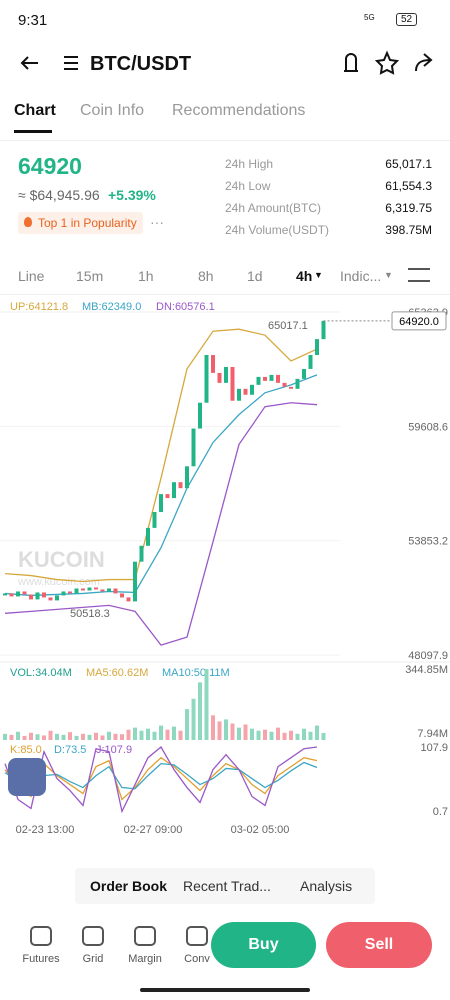  What do you see at coordinates (45, 830) in the screenshot?
I see `x-tick-label: 02-23 13:00` at bounding box center [45, 830].